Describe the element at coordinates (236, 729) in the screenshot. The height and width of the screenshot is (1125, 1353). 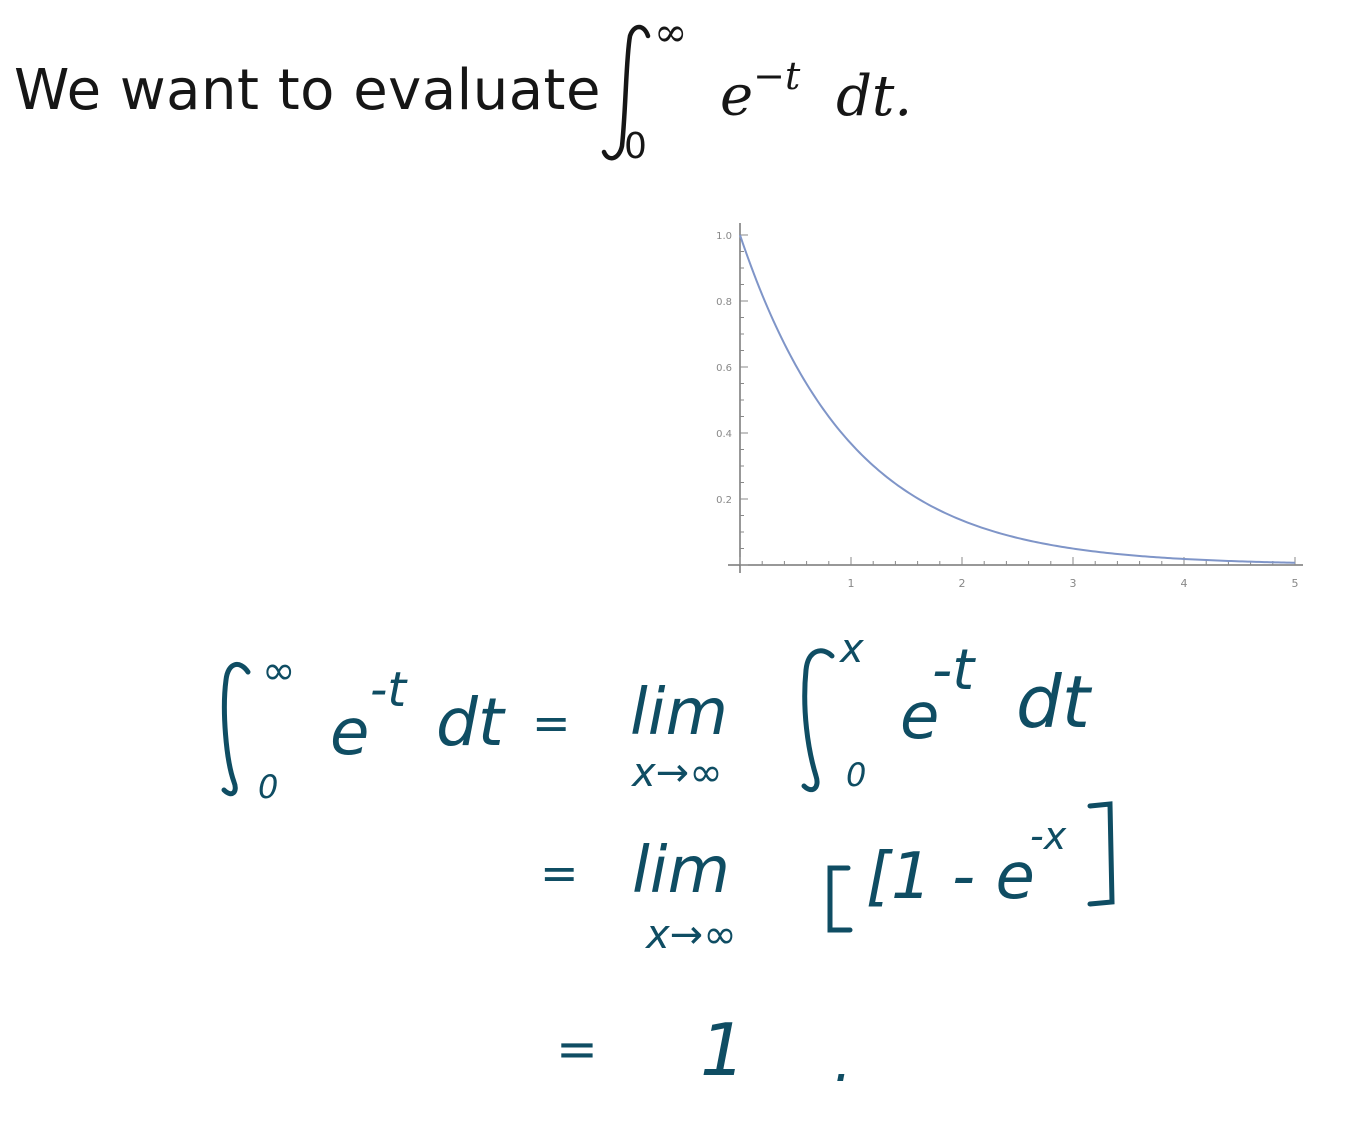
I see `hw-integral-sign-left` at that location.